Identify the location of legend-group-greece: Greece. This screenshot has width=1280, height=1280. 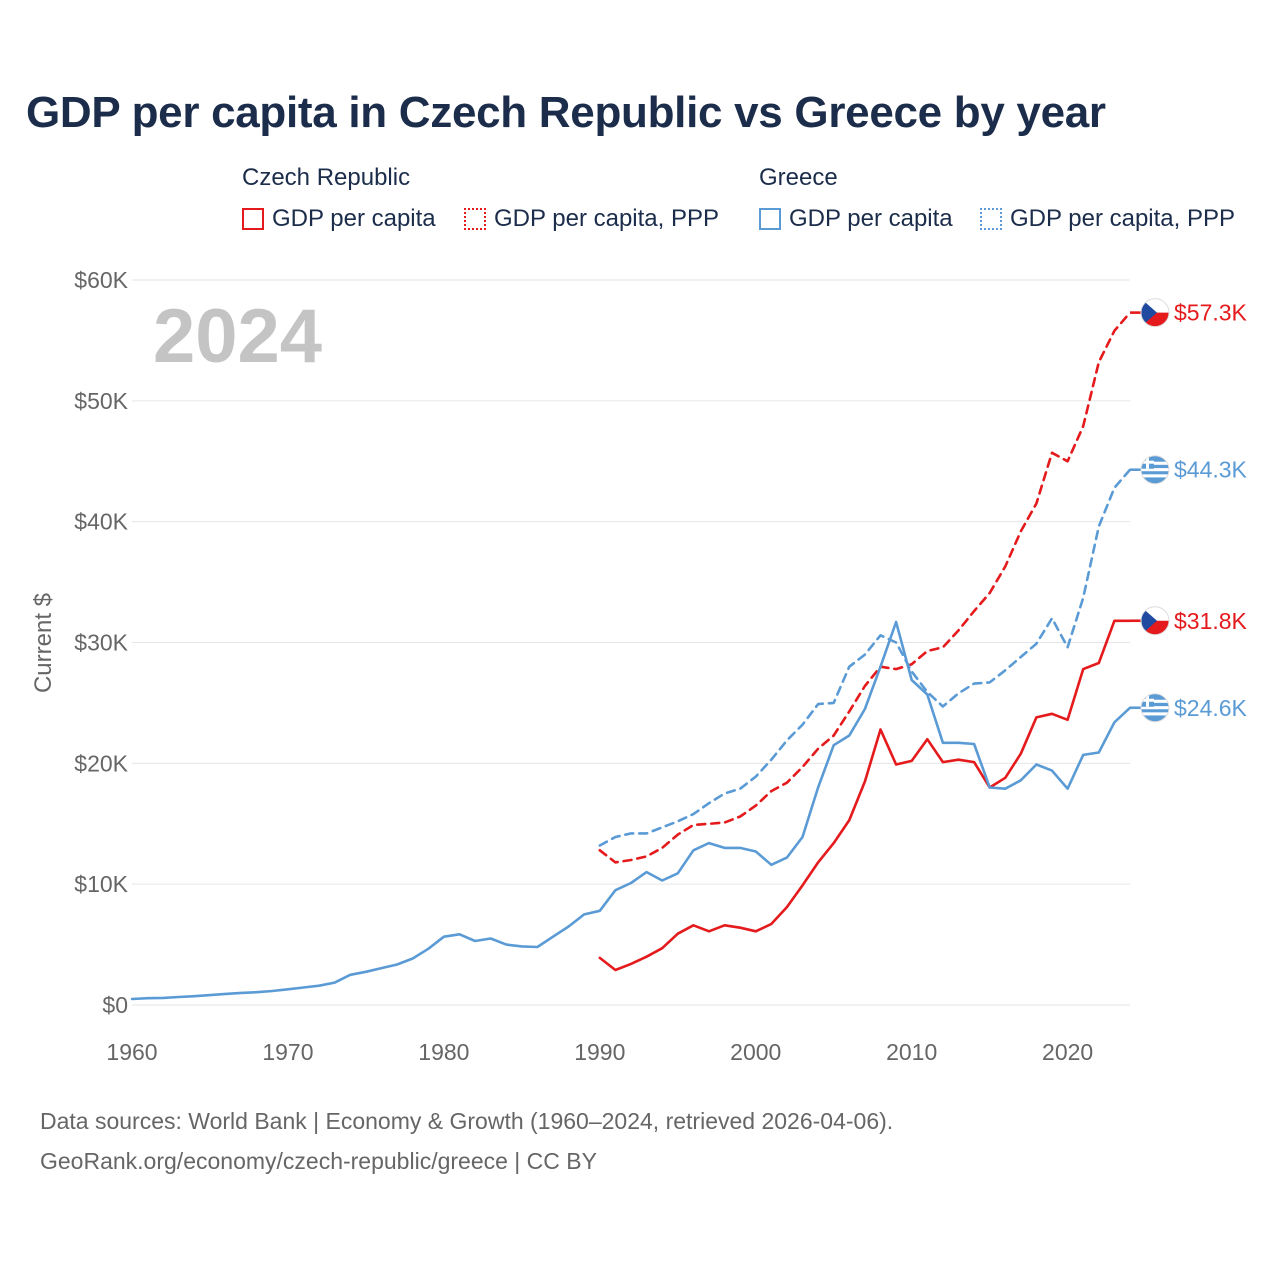
(798, 177).